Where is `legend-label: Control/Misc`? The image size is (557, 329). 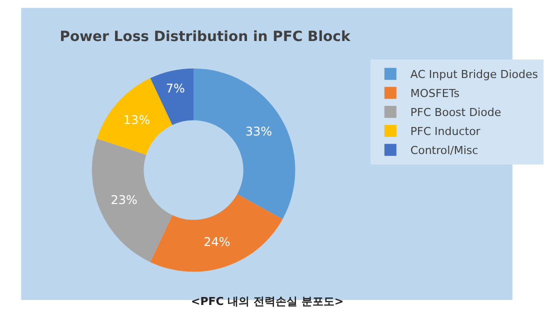 legend-label: Control/Misc is located at coordinates (444, 151).